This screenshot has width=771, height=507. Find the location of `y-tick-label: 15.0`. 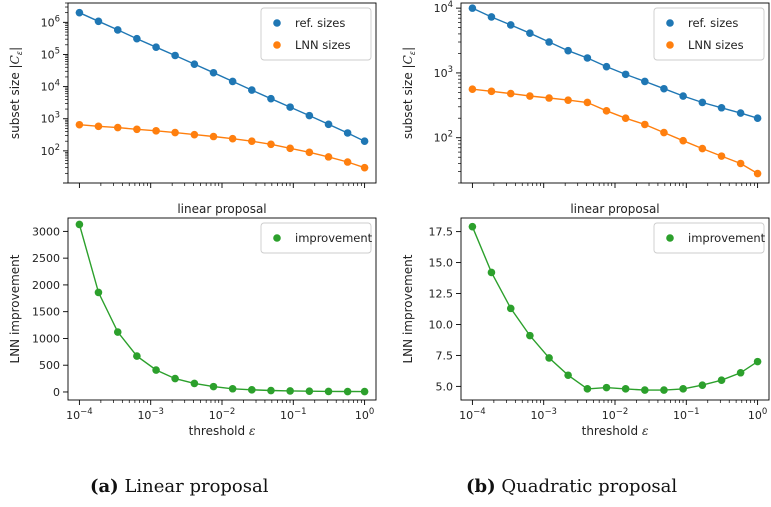

y-tick-label: 15.0 is located at coordinates (441, 263).